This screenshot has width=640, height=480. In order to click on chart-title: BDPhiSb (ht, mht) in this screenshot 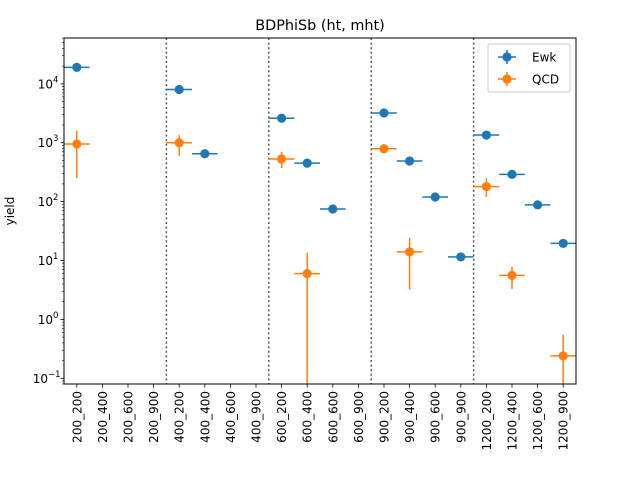, I will do `click(320, 26)`.